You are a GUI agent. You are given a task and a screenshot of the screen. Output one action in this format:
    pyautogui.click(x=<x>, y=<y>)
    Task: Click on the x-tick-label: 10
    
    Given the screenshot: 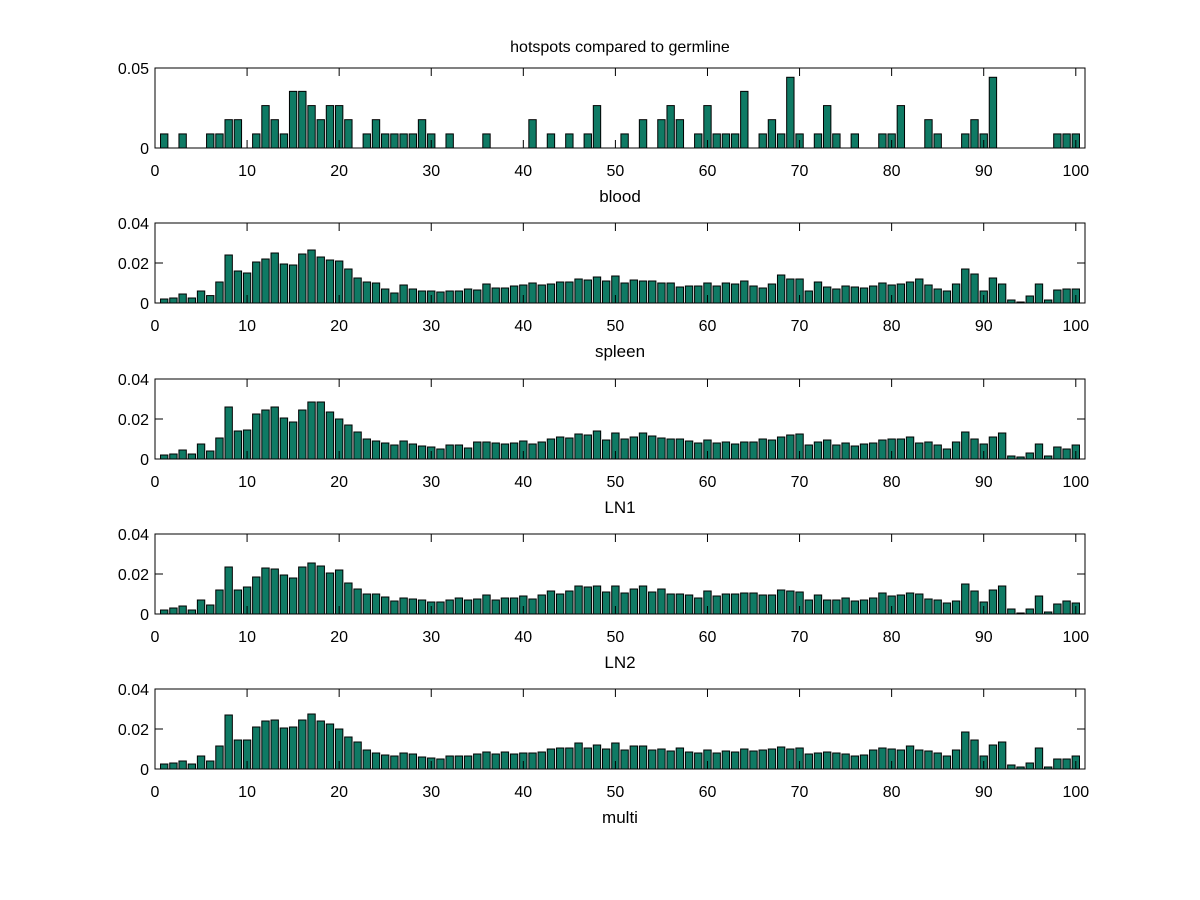 What is the action you would take?
    pyautogui.click(x=247, y=171)
    